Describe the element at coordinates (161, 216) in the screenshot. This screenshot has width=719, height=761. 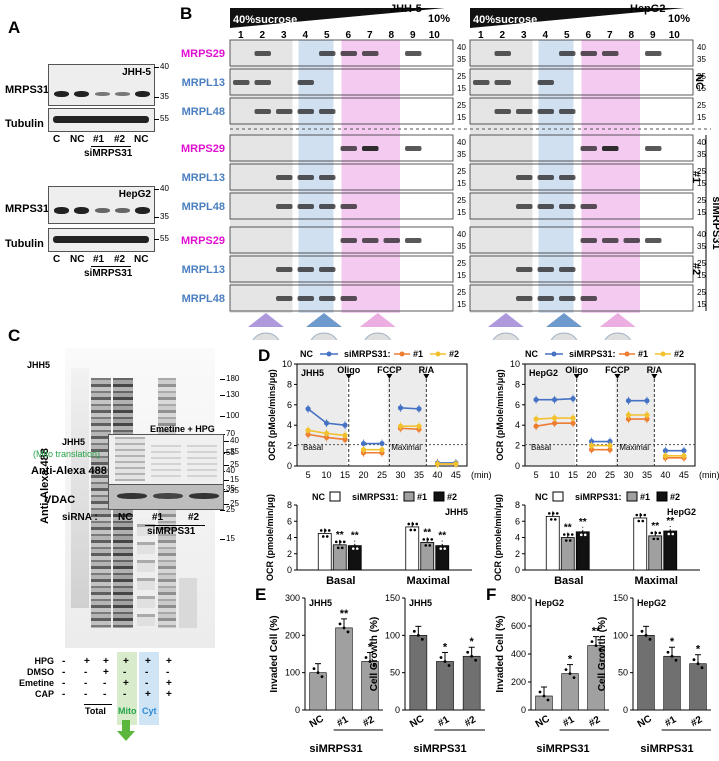
I see `a-mw: 35` at that location.